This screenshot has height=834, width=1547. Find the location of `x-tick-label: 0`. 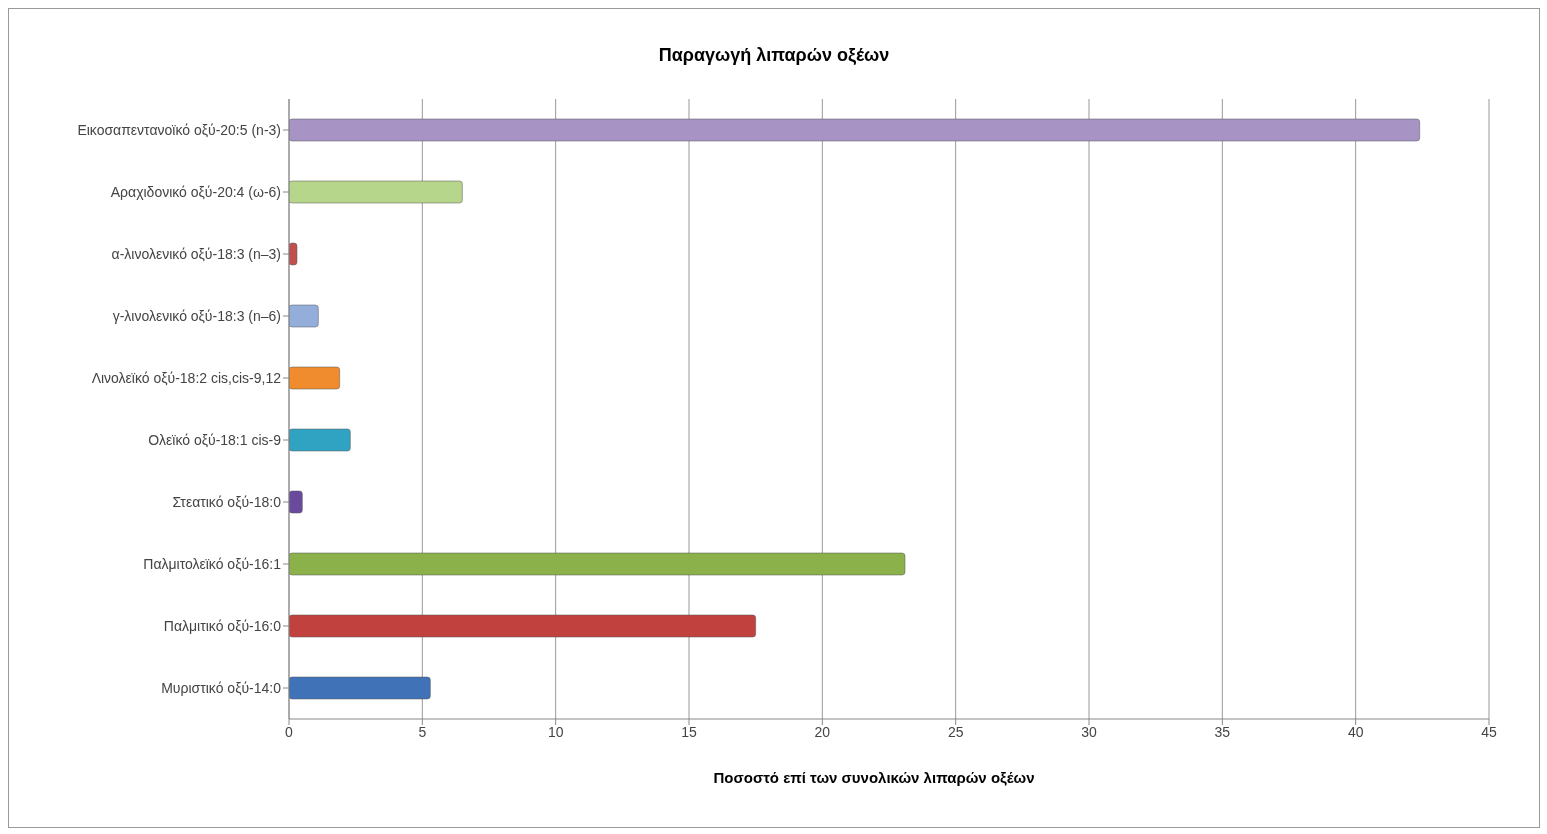

x-tick-label: 0 is located at coordinates (289, 731).